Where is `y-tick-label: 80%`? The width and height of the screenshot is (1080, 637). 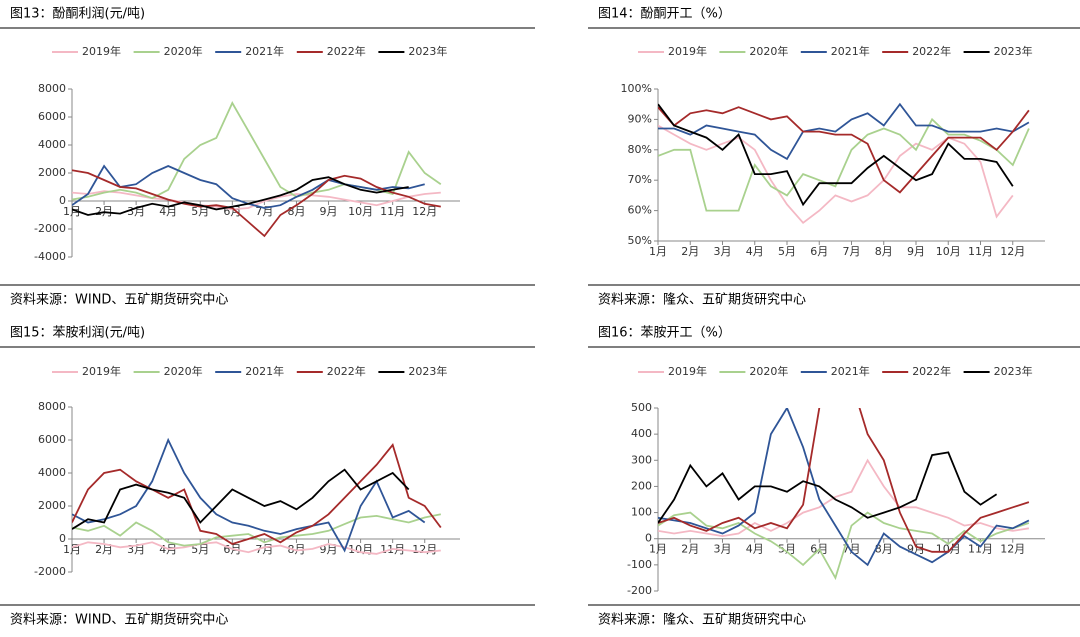
y-tick-label: 80% is located at coordinates (640, 149).